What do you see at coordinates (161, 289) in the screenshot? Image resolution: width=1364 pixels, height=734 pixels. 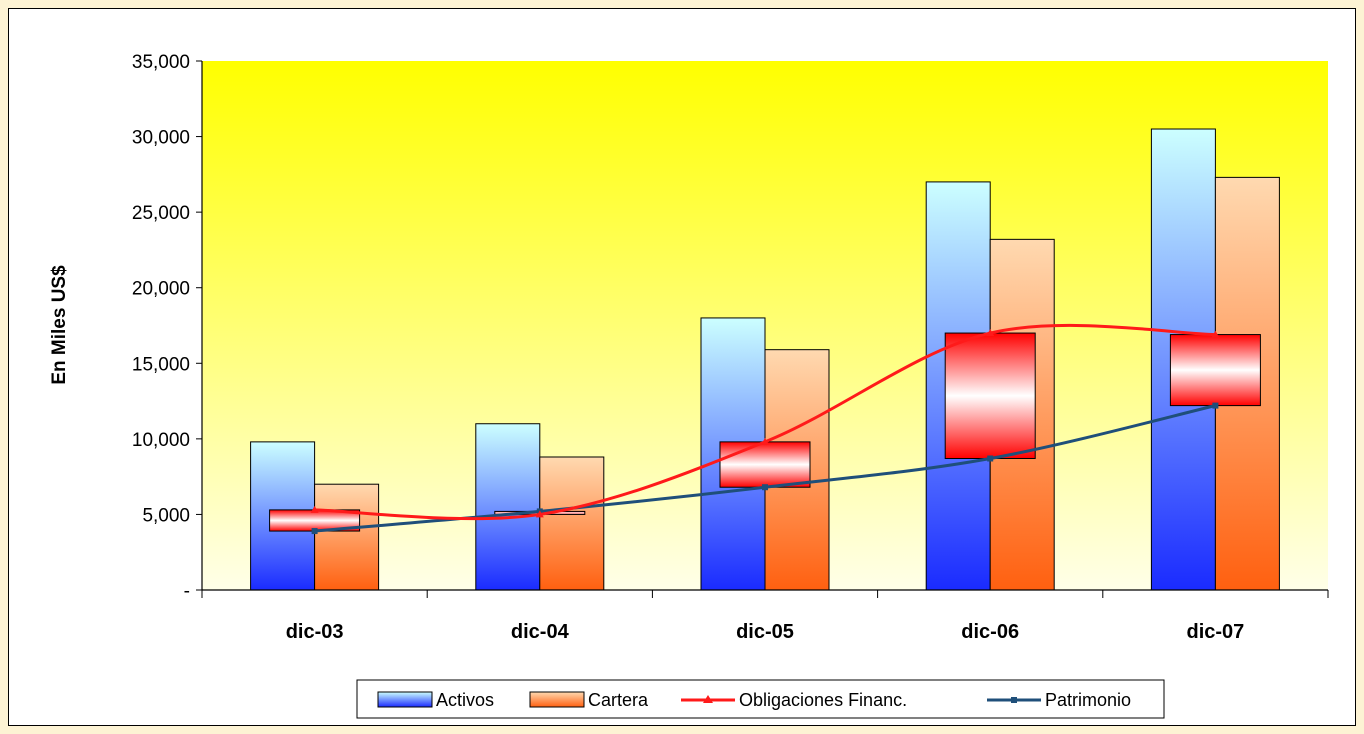 I see `y-tick-label: 20,000` at bounding box center [161, 289].